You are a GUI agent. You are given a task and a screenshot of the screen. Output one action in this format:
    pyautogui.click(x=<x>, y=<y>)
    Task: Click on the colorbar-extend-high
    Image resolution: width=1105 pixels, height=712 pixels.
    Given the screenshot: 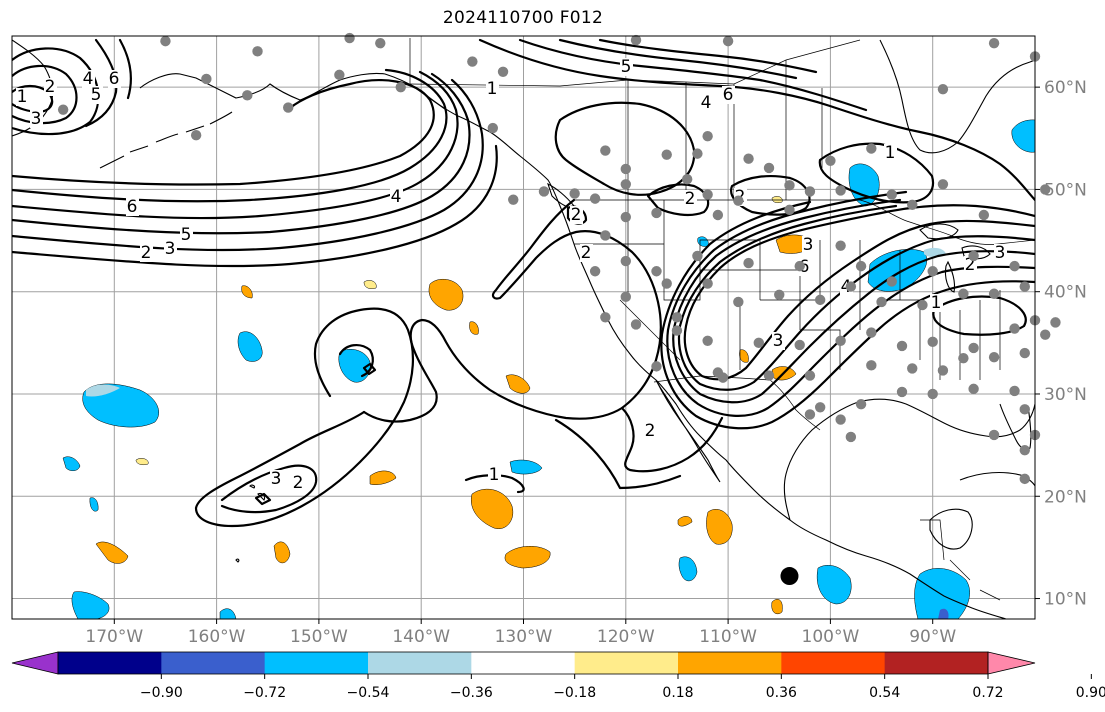 What is the action you would take?
    pyautogui.click(x=1011, y=663)
    